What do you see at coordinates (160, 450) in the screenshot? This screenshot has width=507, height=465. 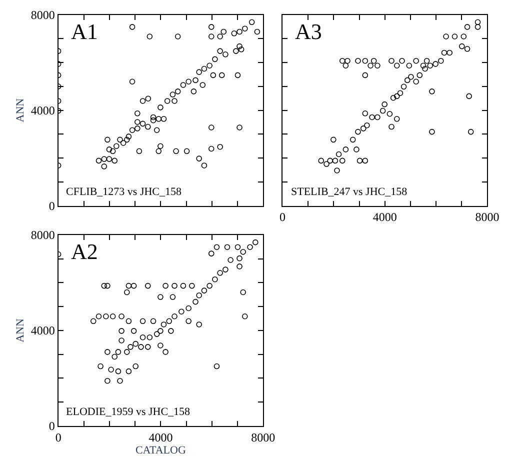 I see `x-axis-title: CATALOG` at bounding box center [160, 450].